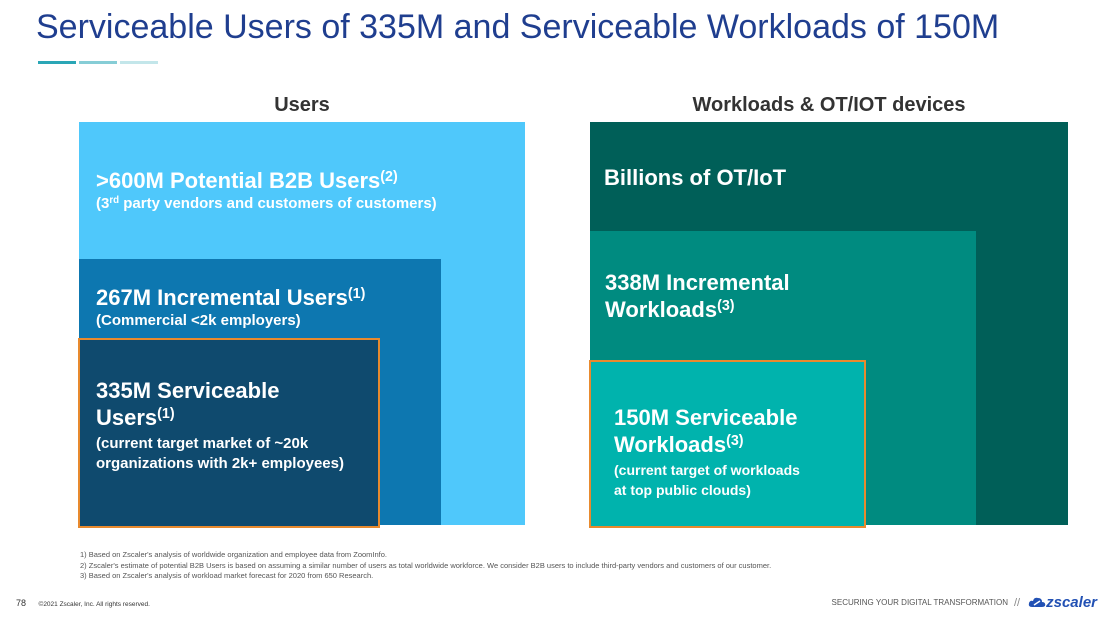 The height and width of the screenshot is (621, 1113). I want to click on cloud-icon, so click(1037, 602).